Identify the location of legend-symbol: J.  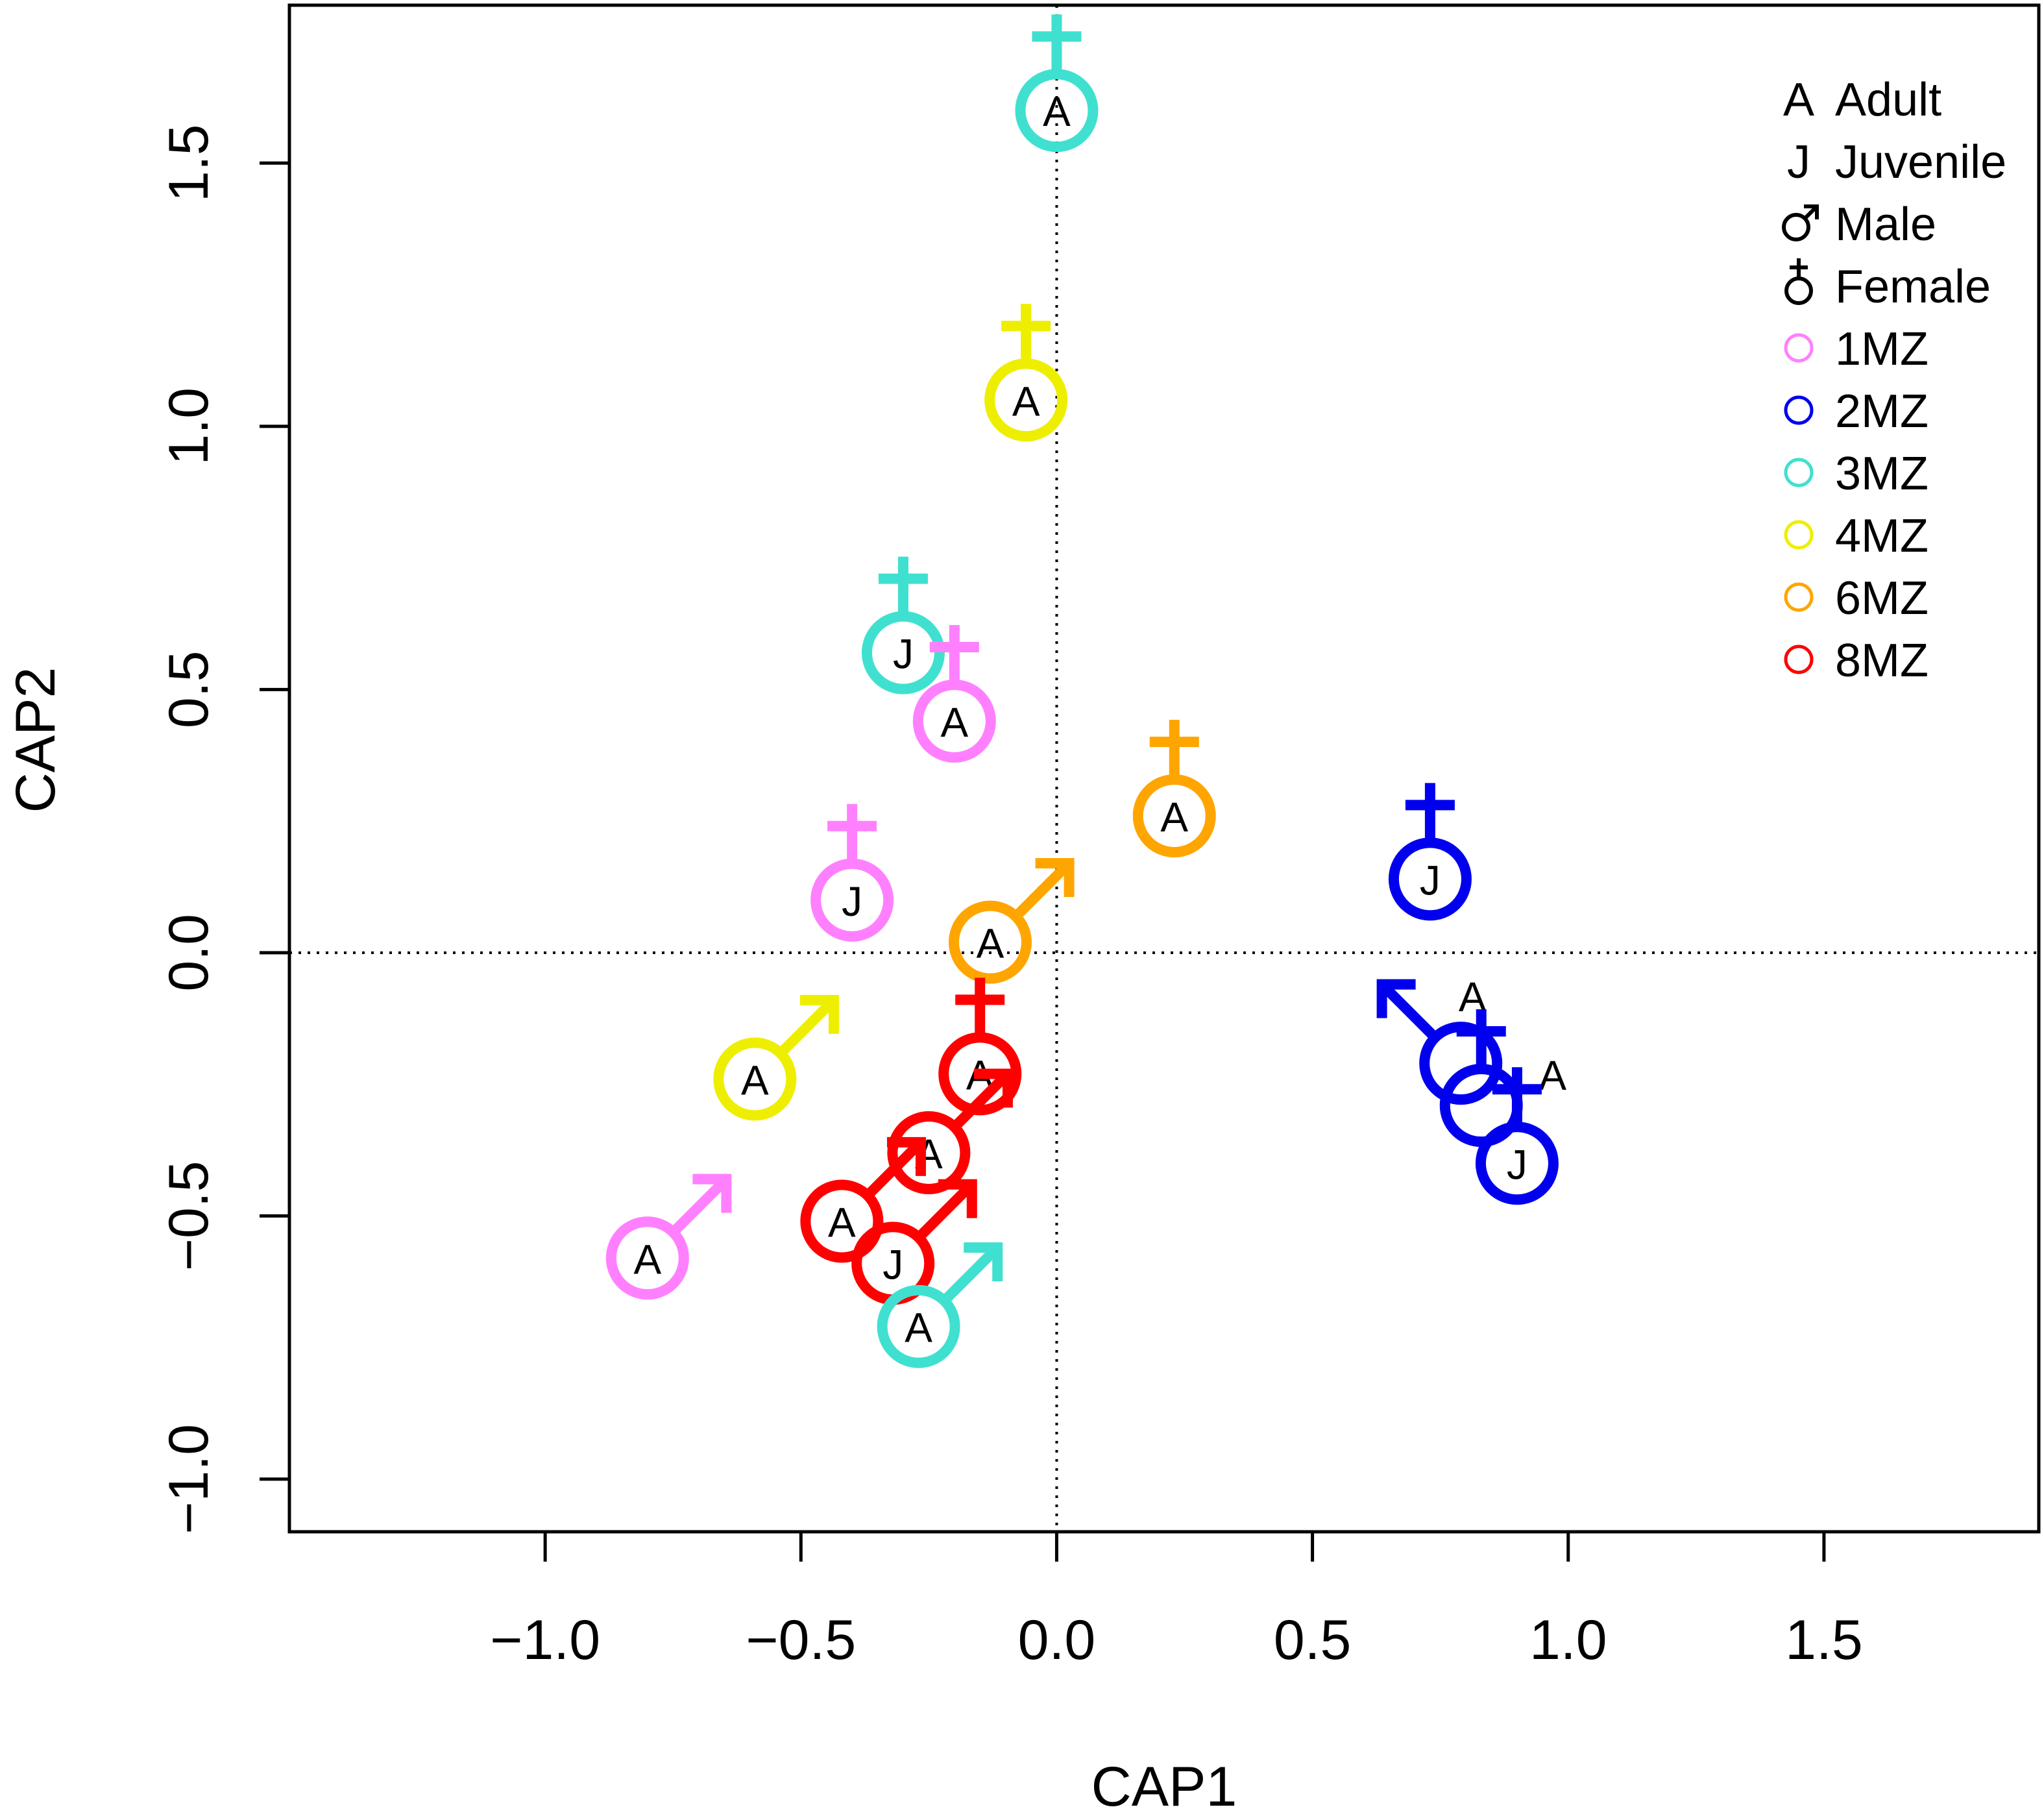
(1798, 162).